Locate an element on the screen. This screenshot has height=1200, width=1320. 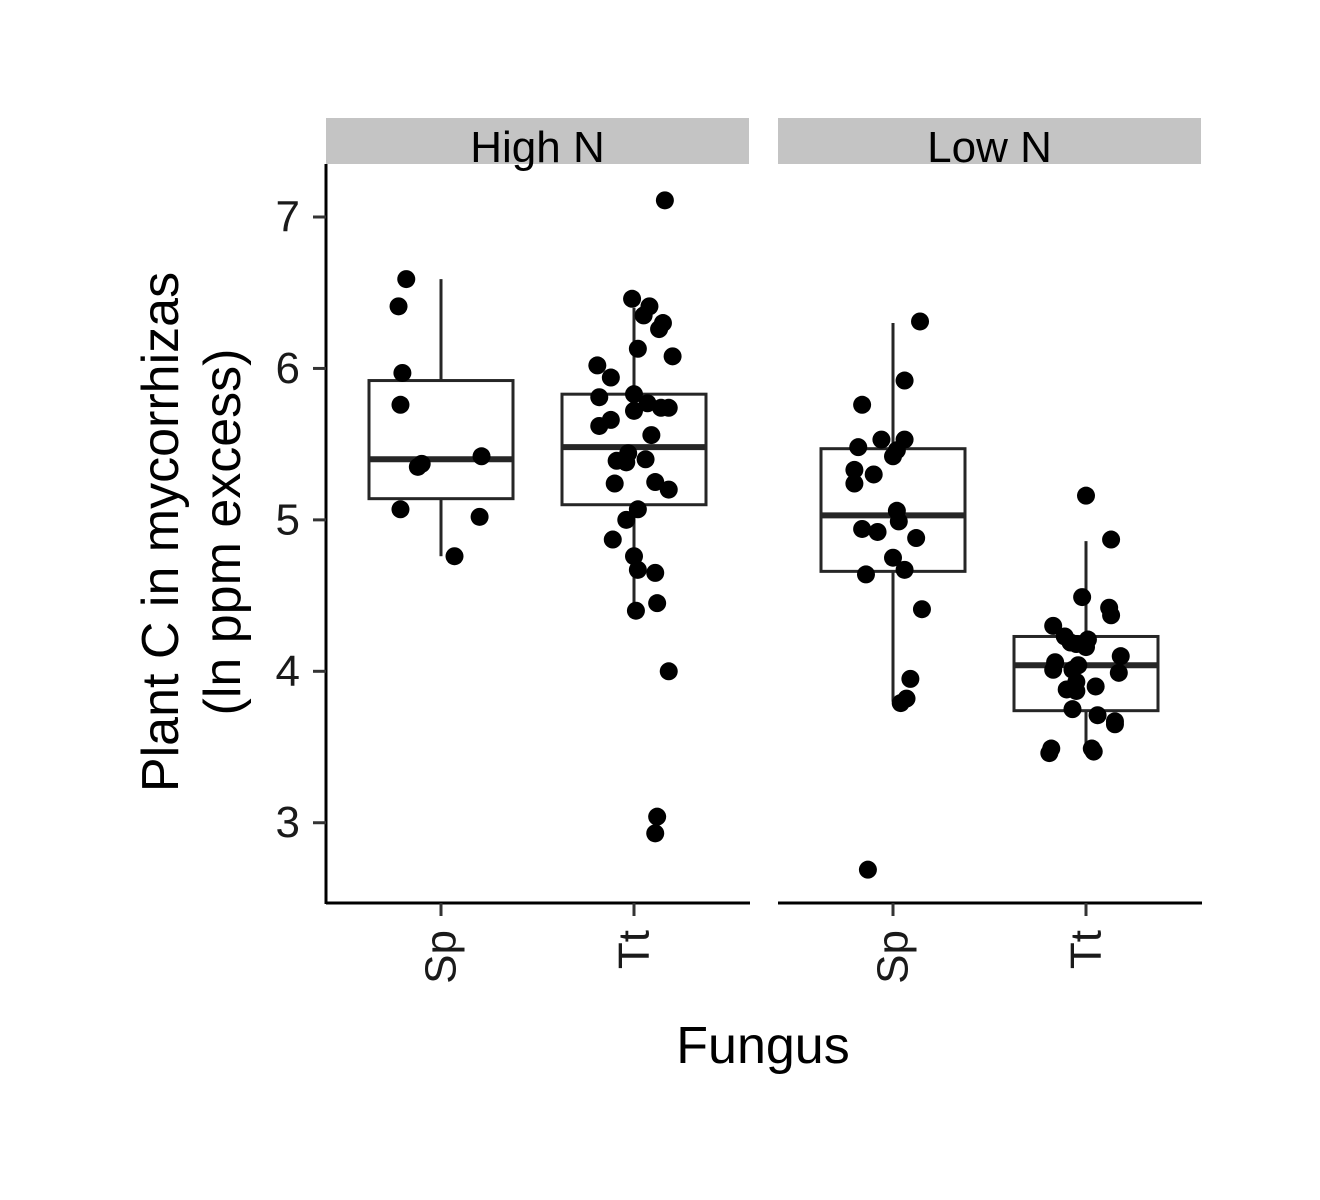
y-tick-label-6: 6 is located at coordinates (288, 368).